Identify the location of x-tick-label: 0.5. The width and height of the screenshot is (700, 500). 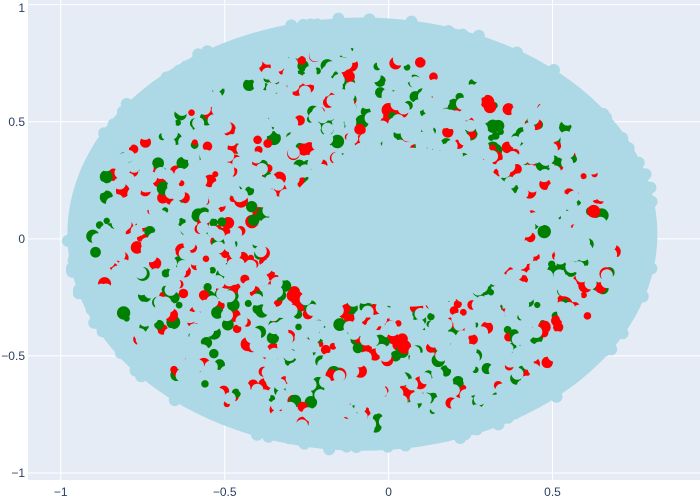
(552, 492).